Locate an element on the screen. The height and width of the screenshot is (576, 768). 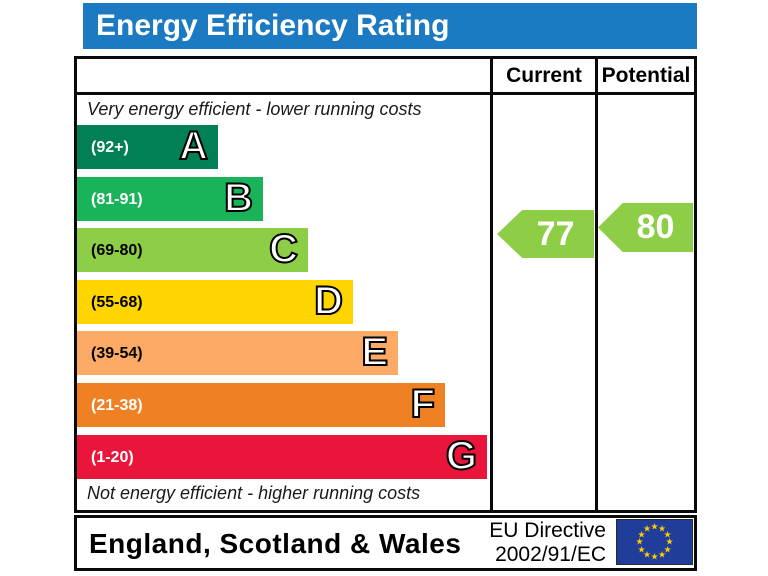
band-e-letter: E is located at coordinates (374, 352).